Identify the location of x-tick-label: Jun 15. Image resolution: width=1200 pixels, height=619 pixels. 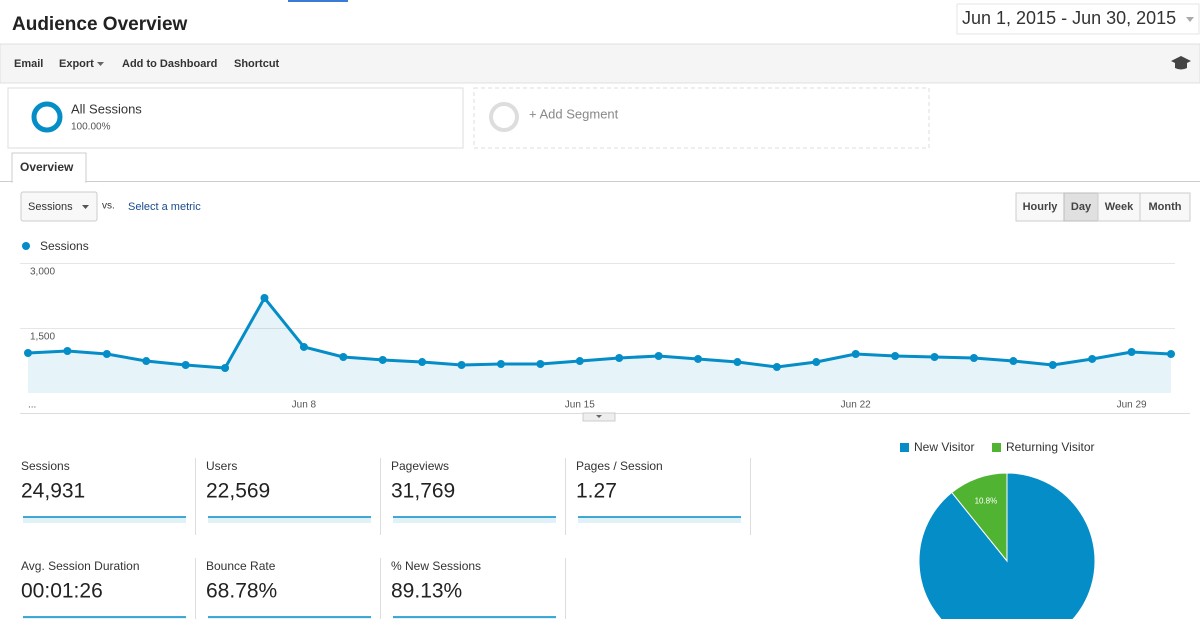
(580, 405).